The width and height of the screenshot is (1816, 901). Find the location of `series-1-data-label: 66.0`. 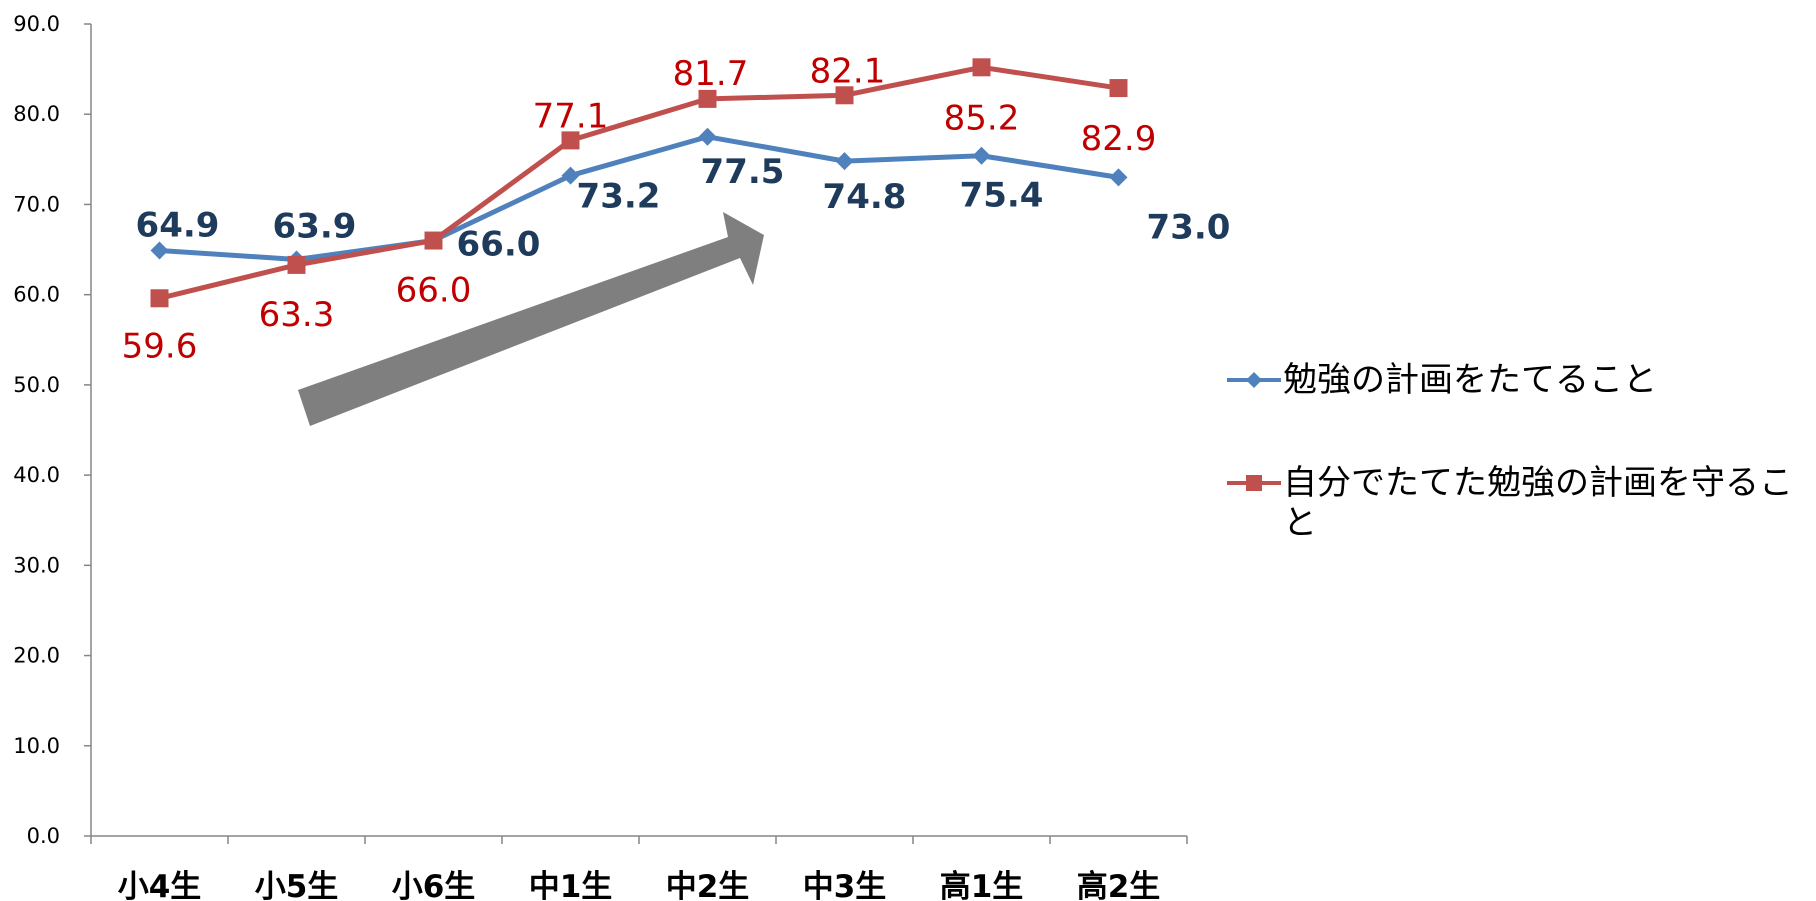

series-1-data-label: 66.0 is located at coordinates (499, 245).